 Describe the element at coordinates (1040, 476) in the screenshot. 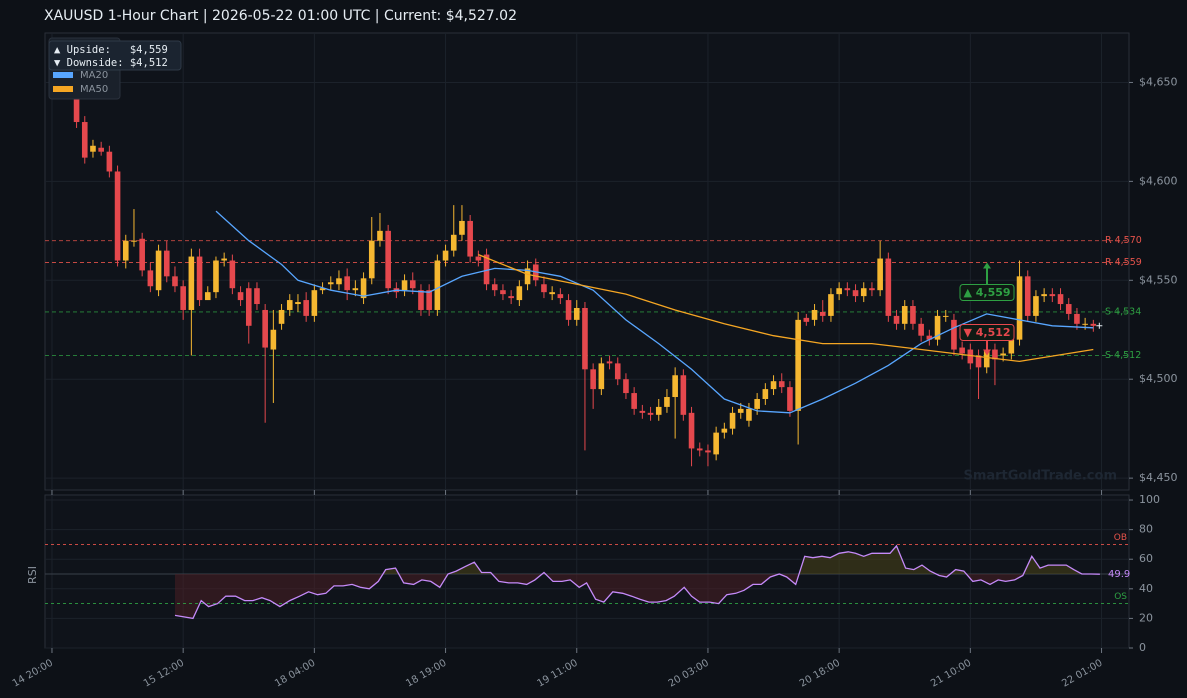

I see `watermark: SmartGoldTrade.com` at that location.